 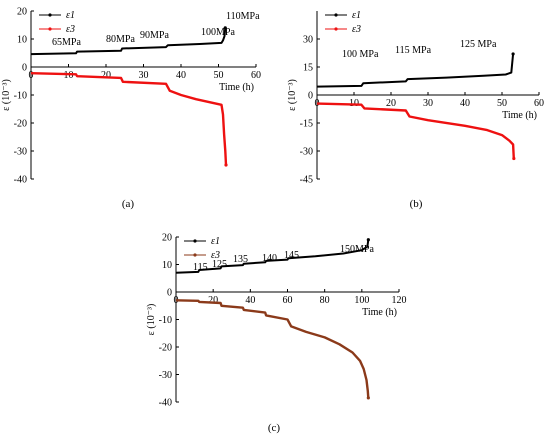 I want to click on stress-annotation: 100 MPa, so click(x=360, y=54).